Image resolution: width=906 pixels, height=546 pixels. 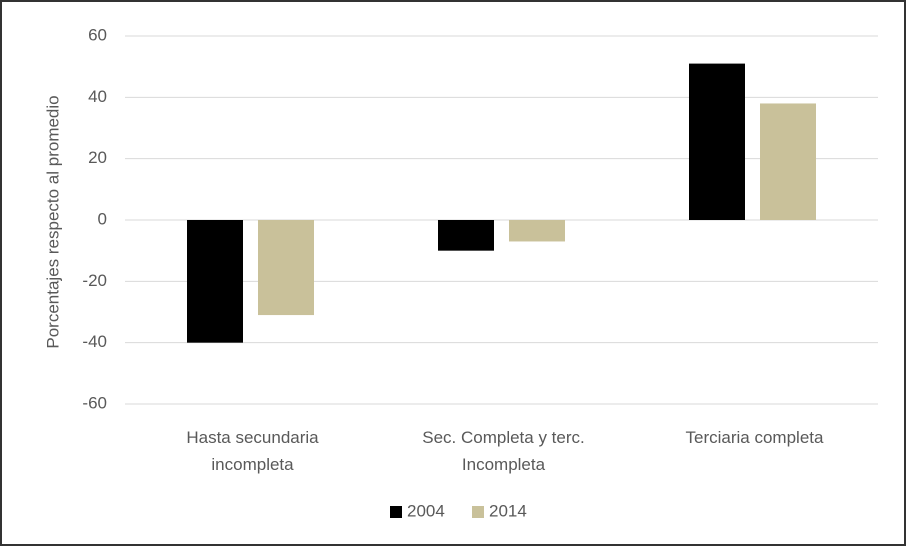 I want to click on x-tick-label: Hasta secundaria incompleta, so click(x=252, y=451).